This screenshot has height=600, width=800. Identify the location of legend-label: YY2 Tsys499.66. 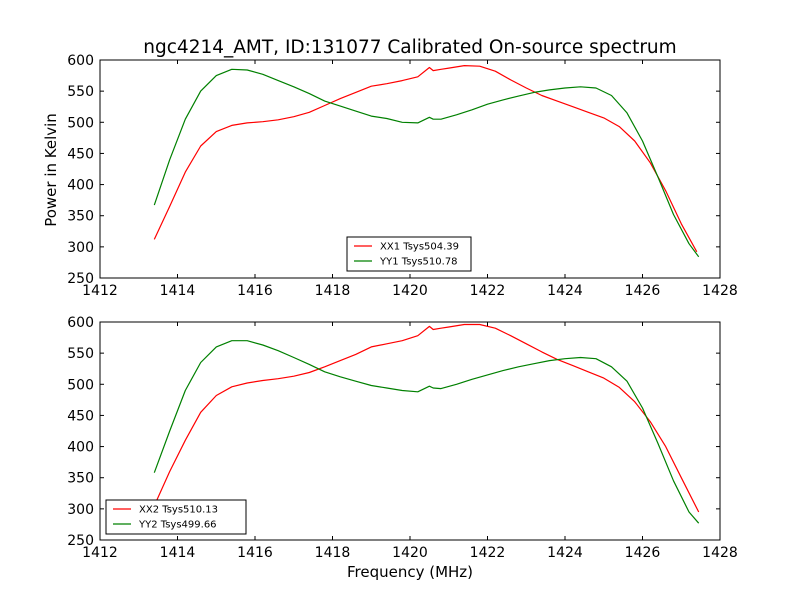
(177, 525).